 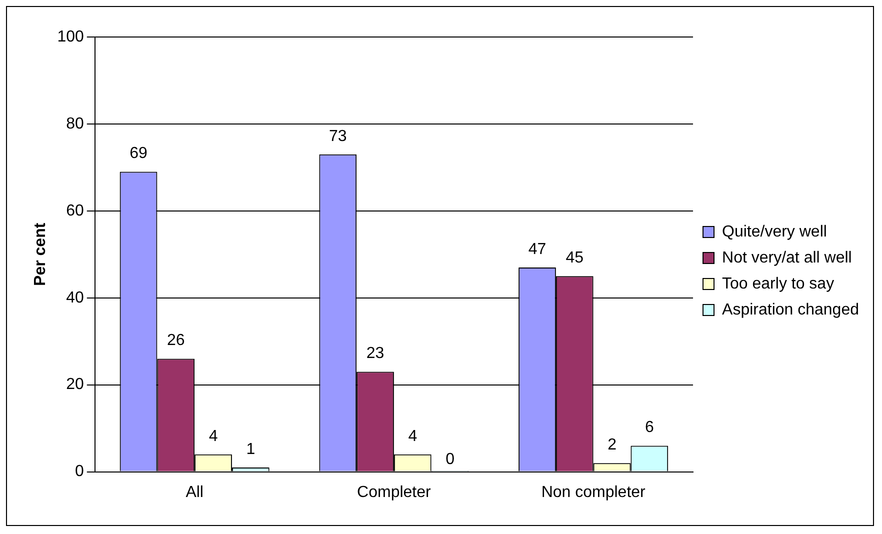 I want to click on data-label: 23, so click(x=375, y=353).